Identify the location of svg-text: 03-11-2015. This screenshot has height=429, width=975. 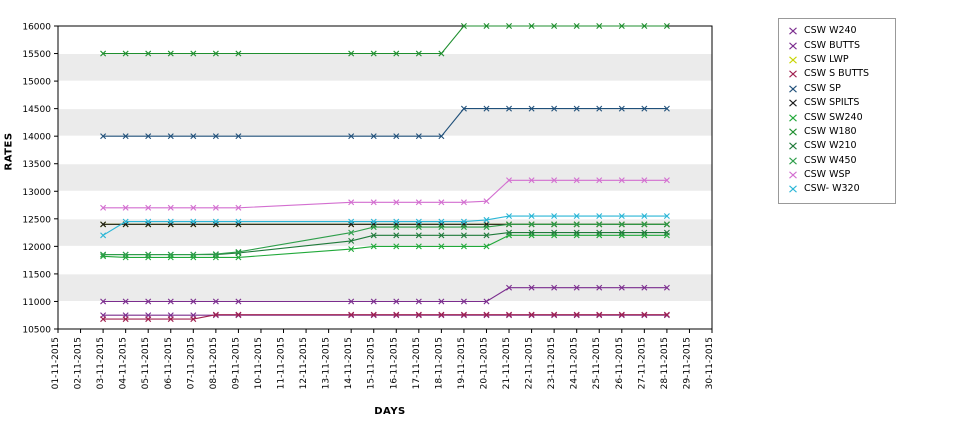
(101, 363).